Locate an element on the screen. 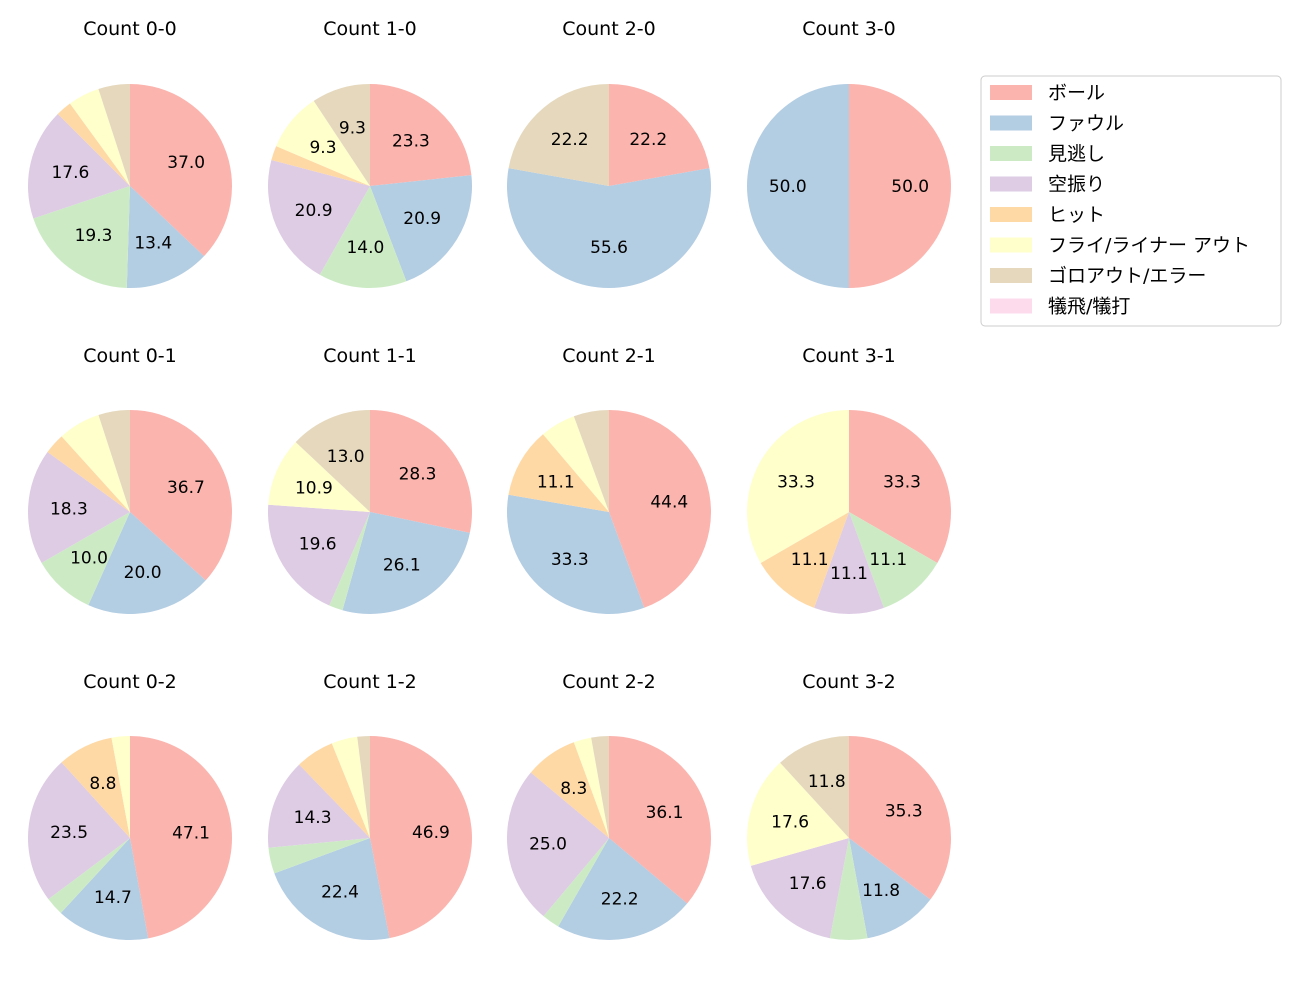  pie-data-label: 10.9 is located at coordinates (314, 489).